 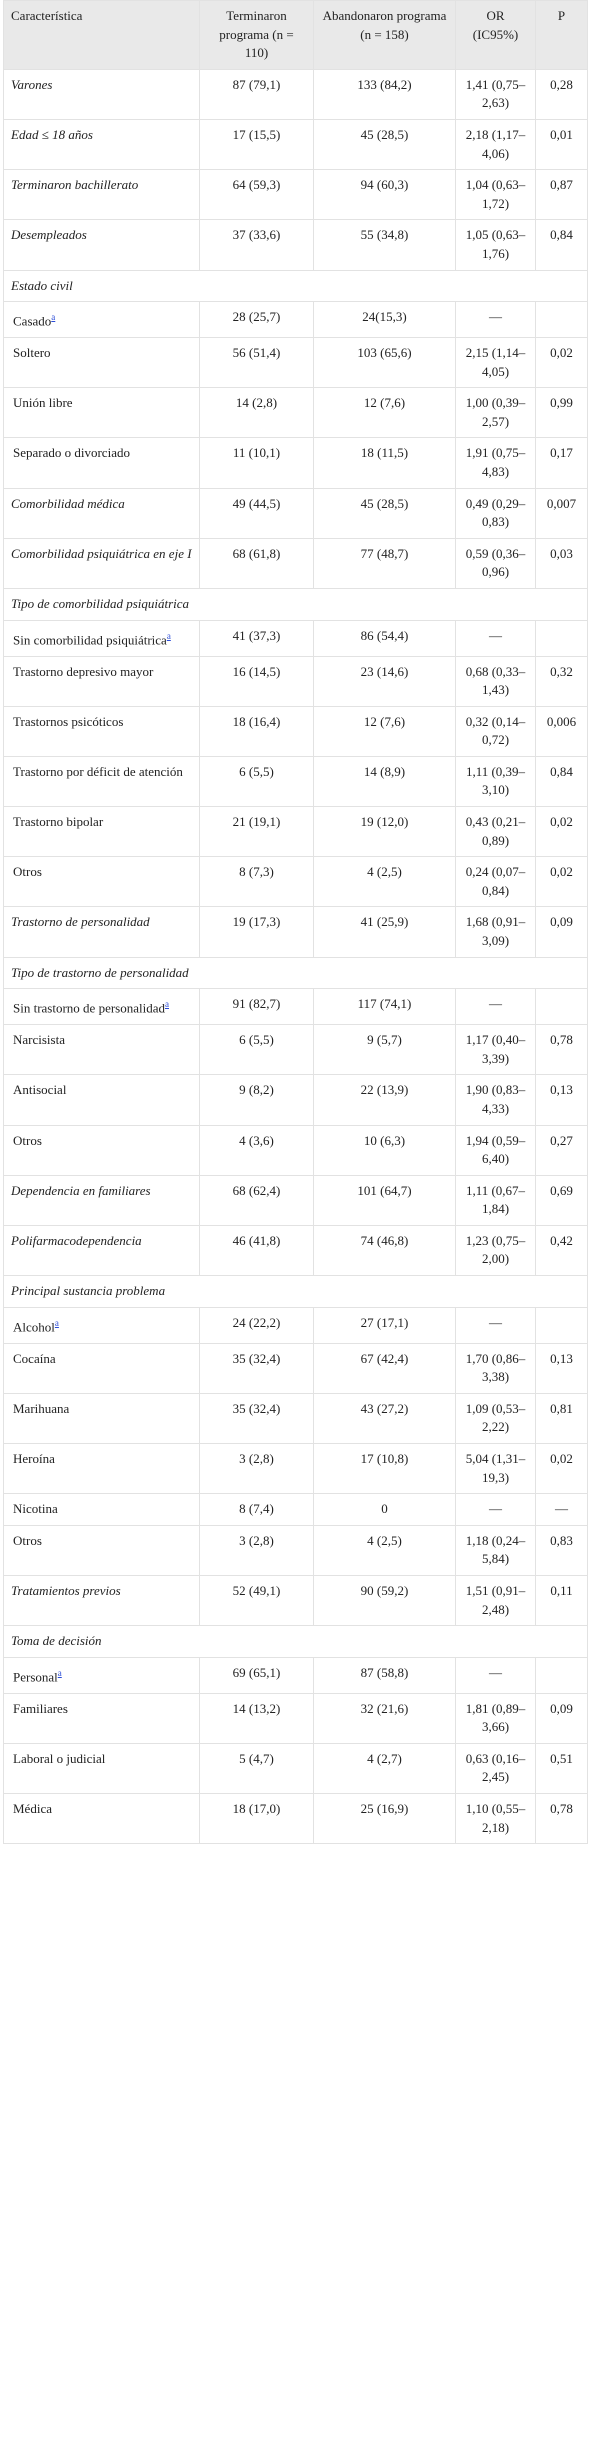 What do you see at coordinates (101, 563) in the screenshot?
I see `row-label: Comorbilidad psiquiátrica en eje I` at bounding box center [101, 563].